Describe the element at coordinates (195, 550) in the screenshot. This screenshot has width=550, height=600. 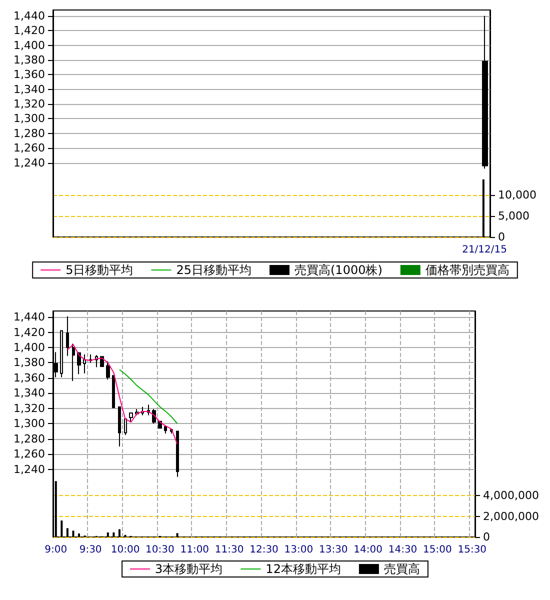
I see `x-tick-label: 11:00` at that location.